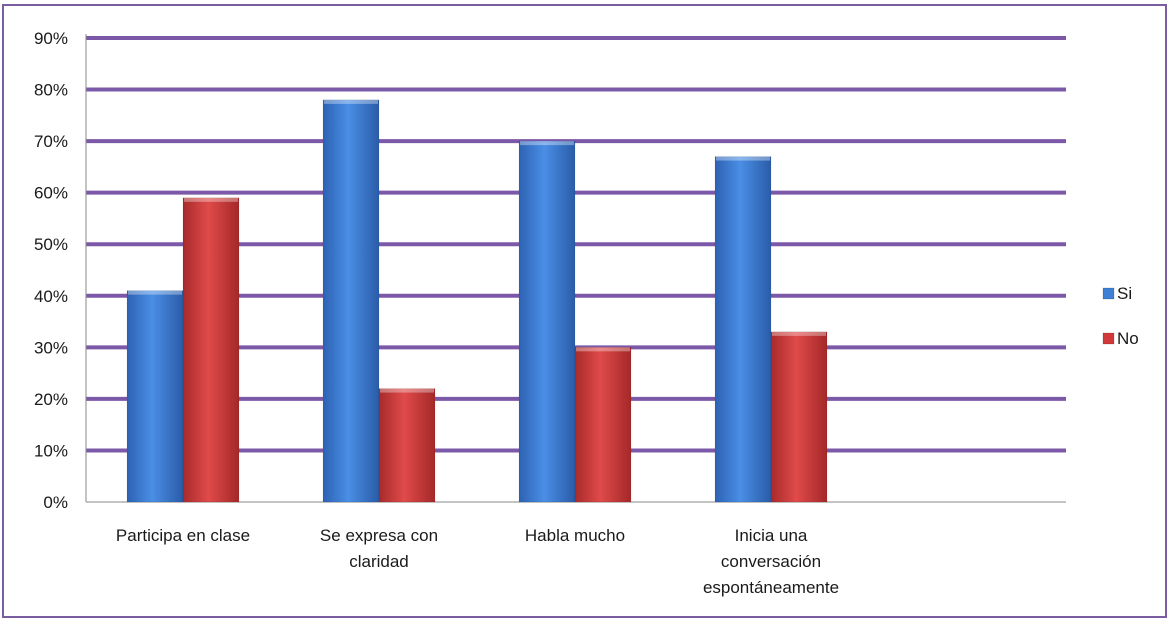 The height and width of the screenshot is (624, 1173). What do you see at coordinates (55, 502) in the screenshot?
I see `y-tick-label: 0%` at bounding box center [55, 502].